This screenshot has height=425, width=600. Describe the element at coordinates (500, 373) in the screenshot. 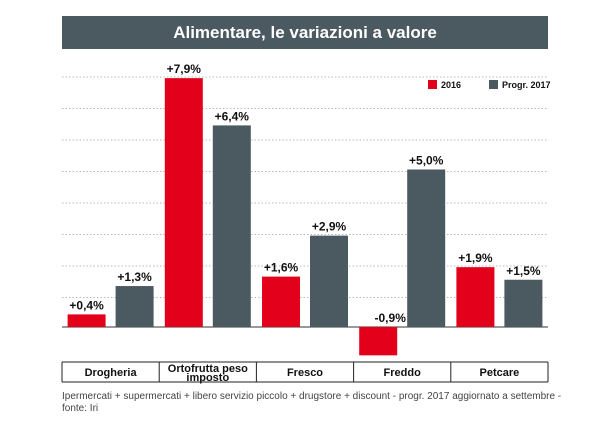

I see `category-label: Petcare` at that location.